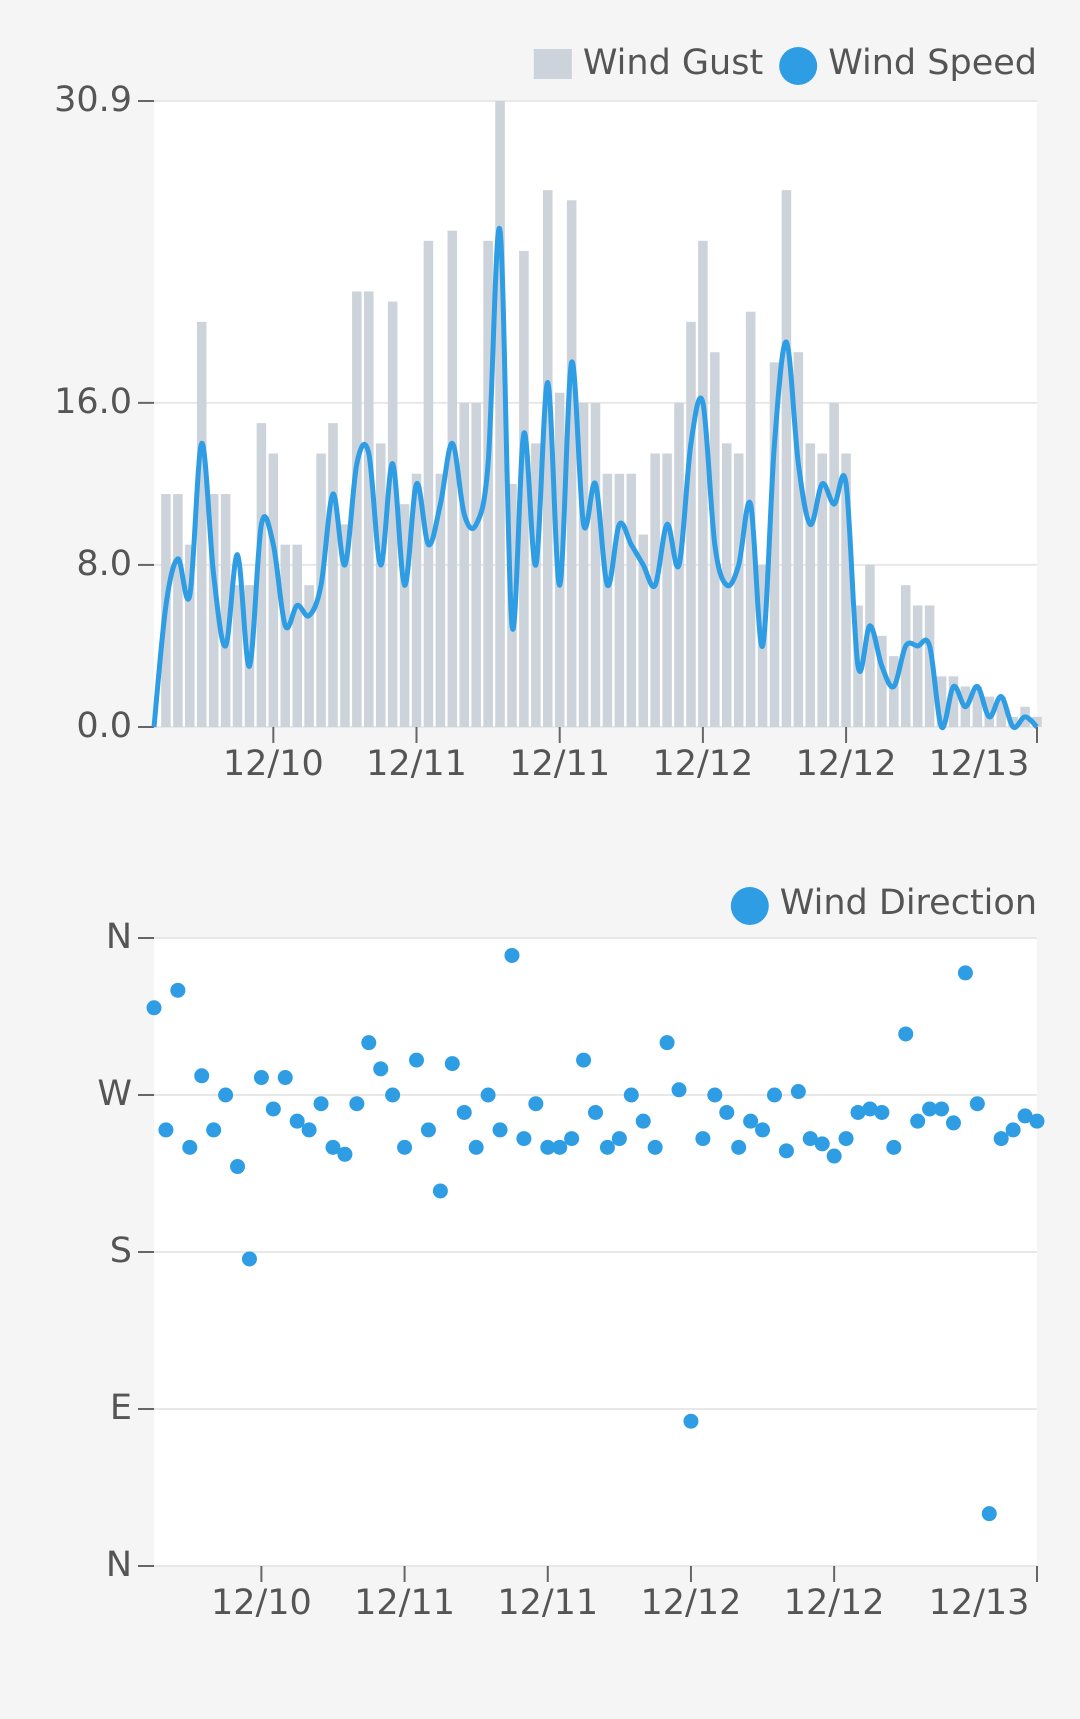 This screenshot has width=1080, height=1719. Describe the element at coordinates (932, 63) in the screenshot. I see `legend-label: Wind Speed` at that location.